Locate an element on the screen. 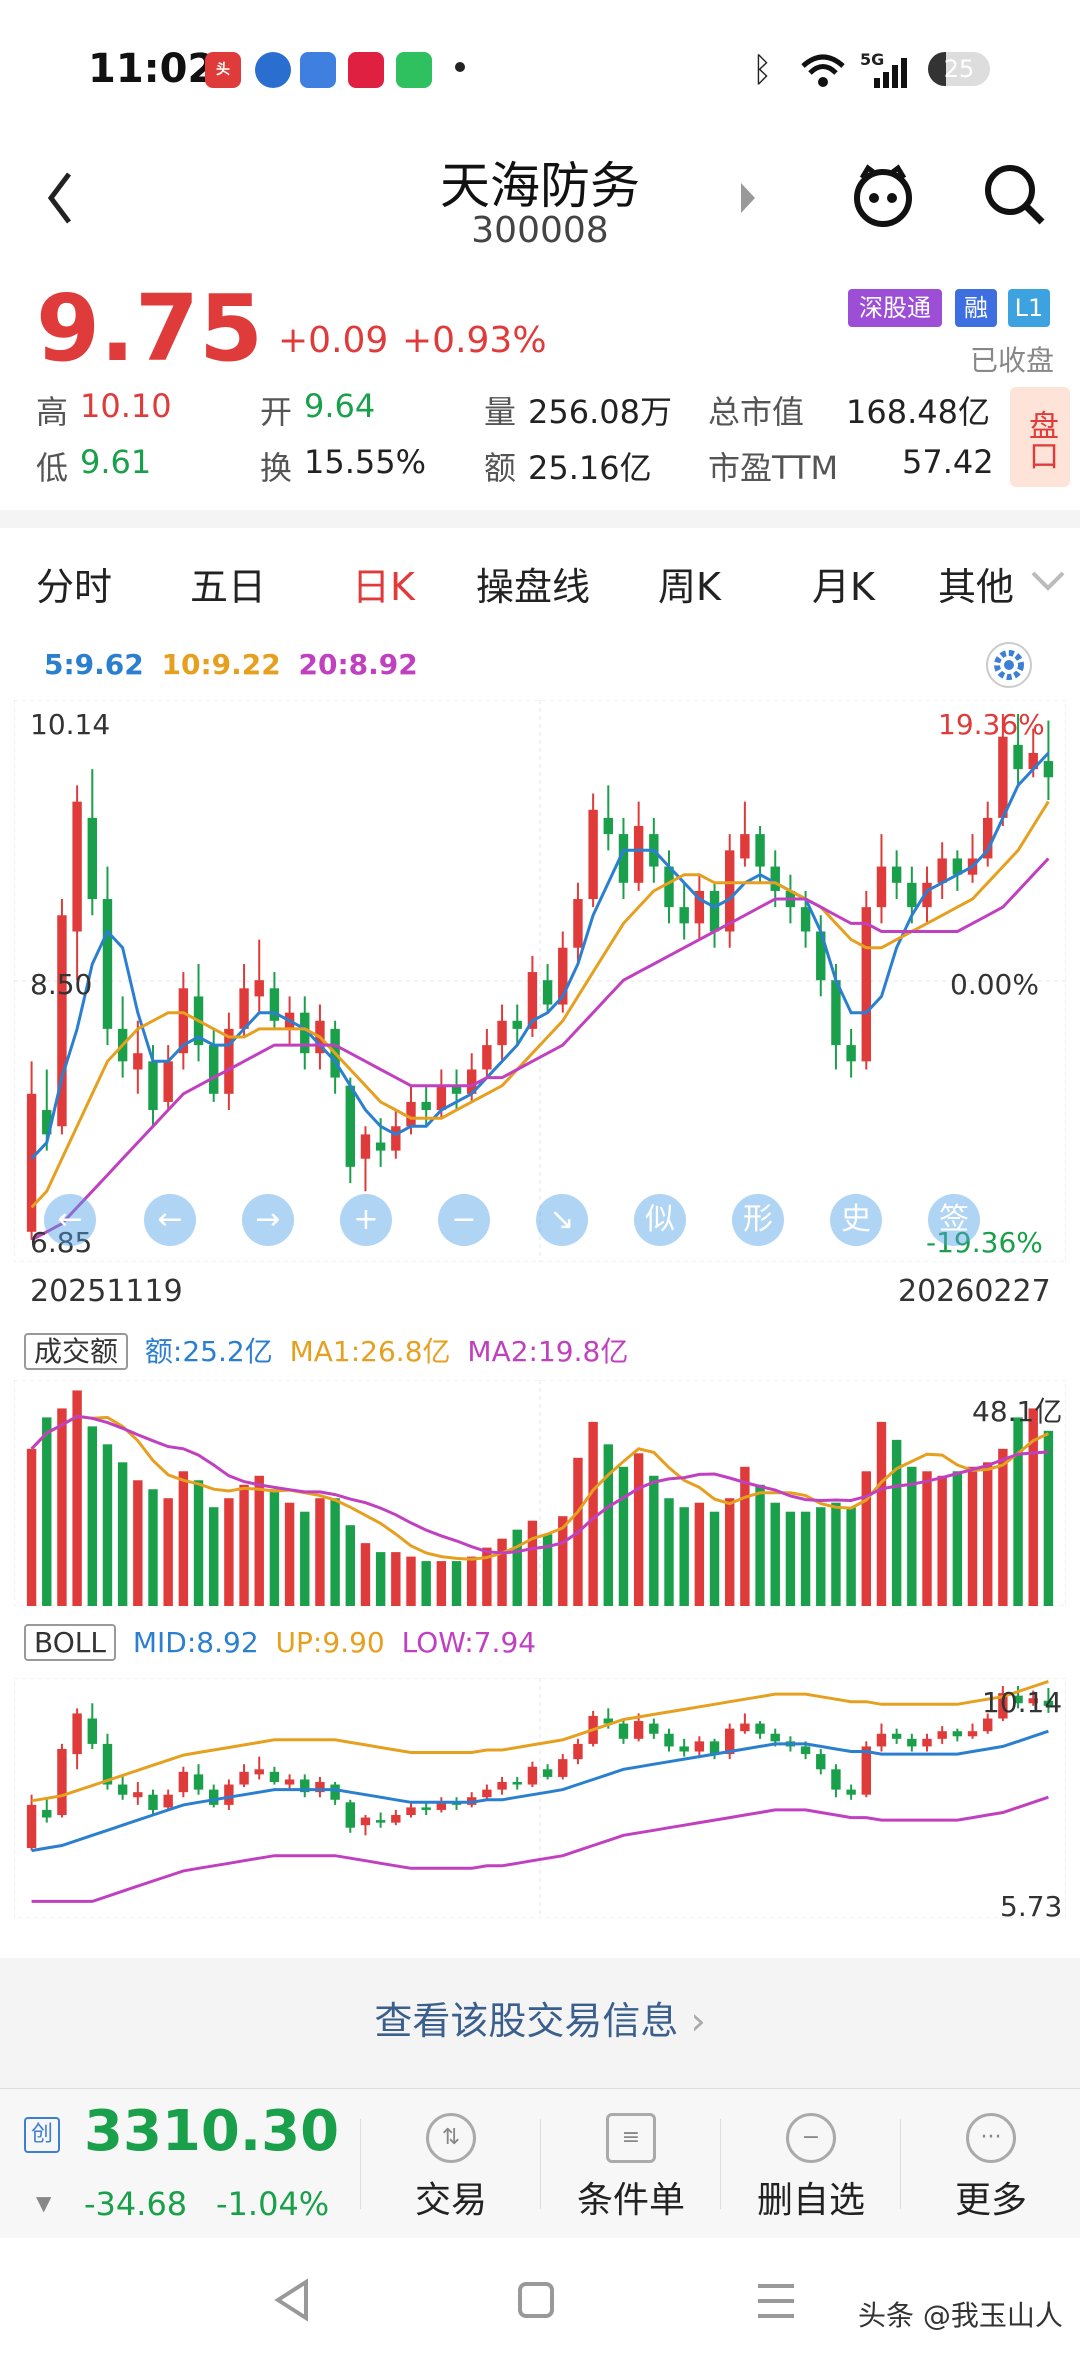  volume-ma1-line is located at coordinates (540, 1487).